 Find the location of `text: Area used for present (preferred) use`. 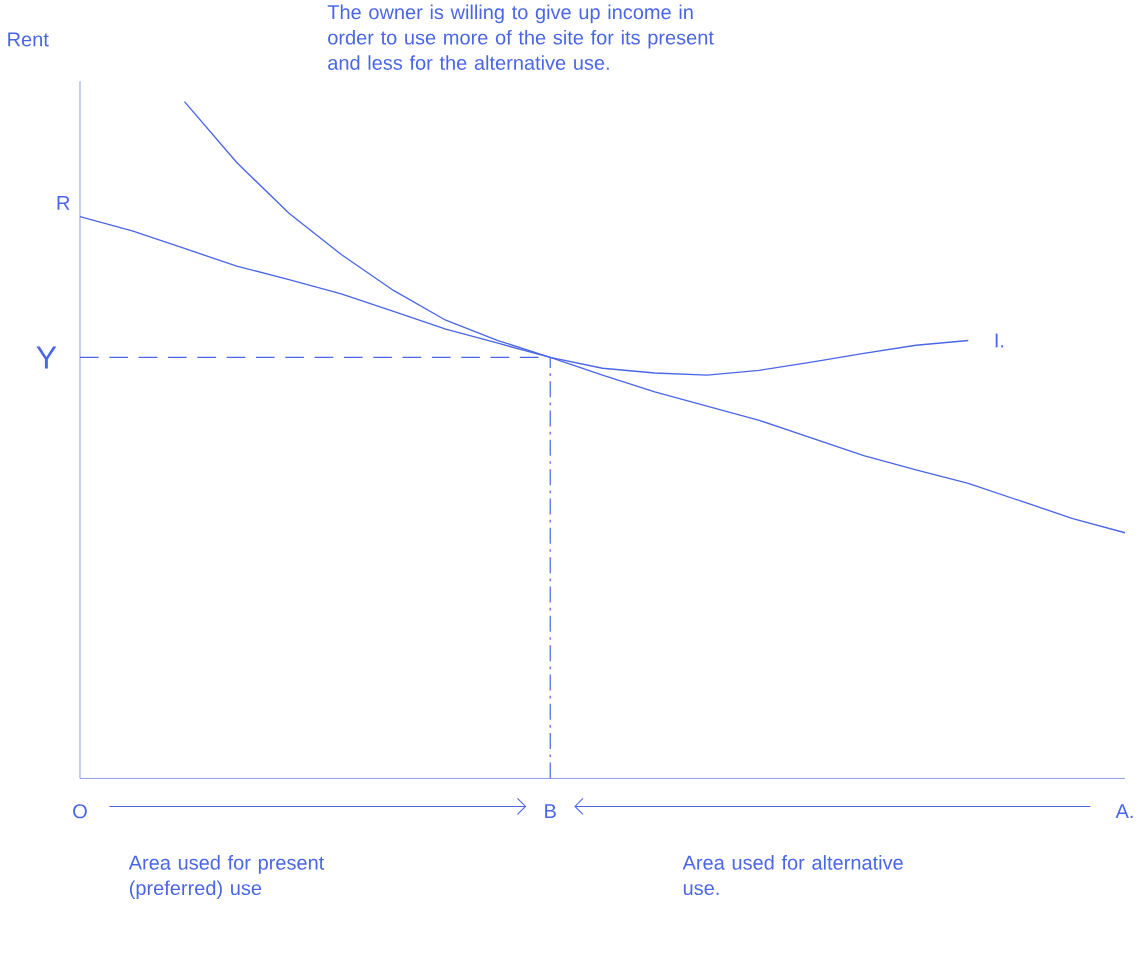

text: Area used for present (preferred) use is located at coordinates (226, 877).